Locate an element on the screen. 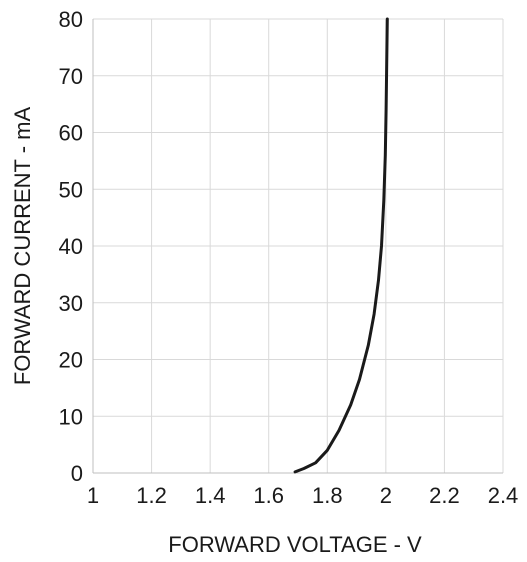 This screenshot has width=527, height=562. series-group is located at coordinates (341, 245).